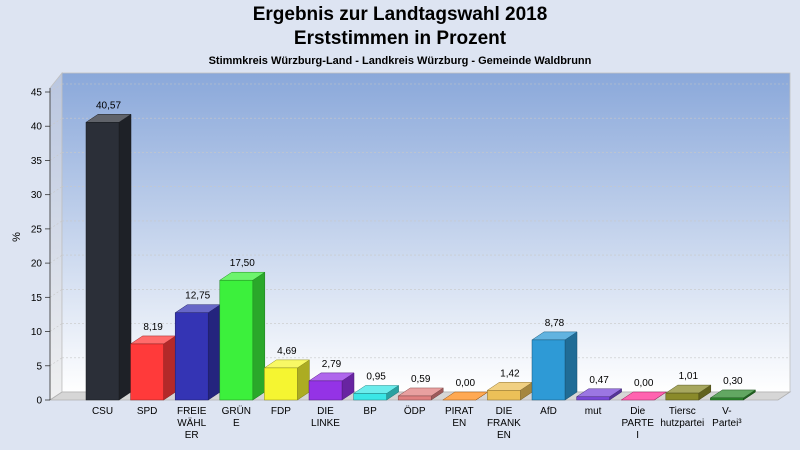 The height and width of the screenshot is (450, 800). Describe the element at coordinates (459, 417) in the screenshot. I see `x-tick-label: PIRAT EN` at that location.